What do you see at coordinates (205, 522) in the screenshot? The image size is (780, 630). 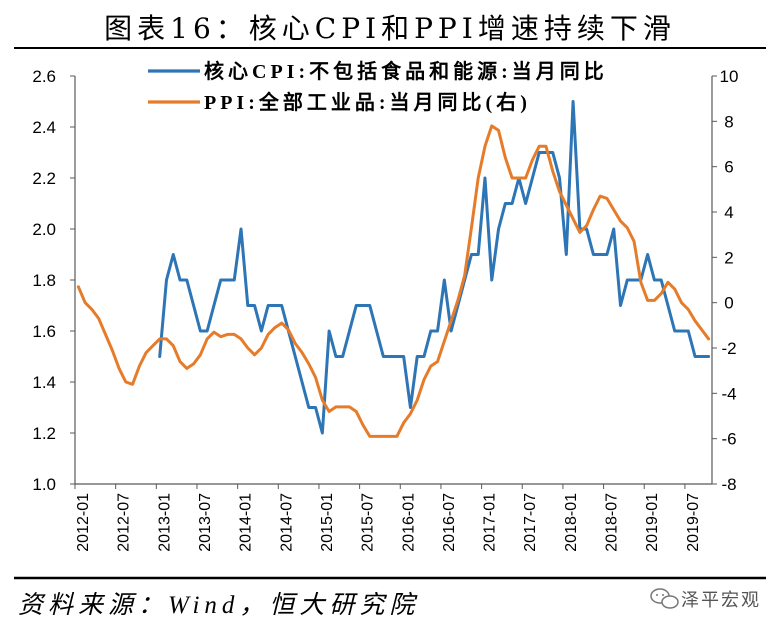 I see `x-tick-label: 2013-07` at bounding box center [205, 522].